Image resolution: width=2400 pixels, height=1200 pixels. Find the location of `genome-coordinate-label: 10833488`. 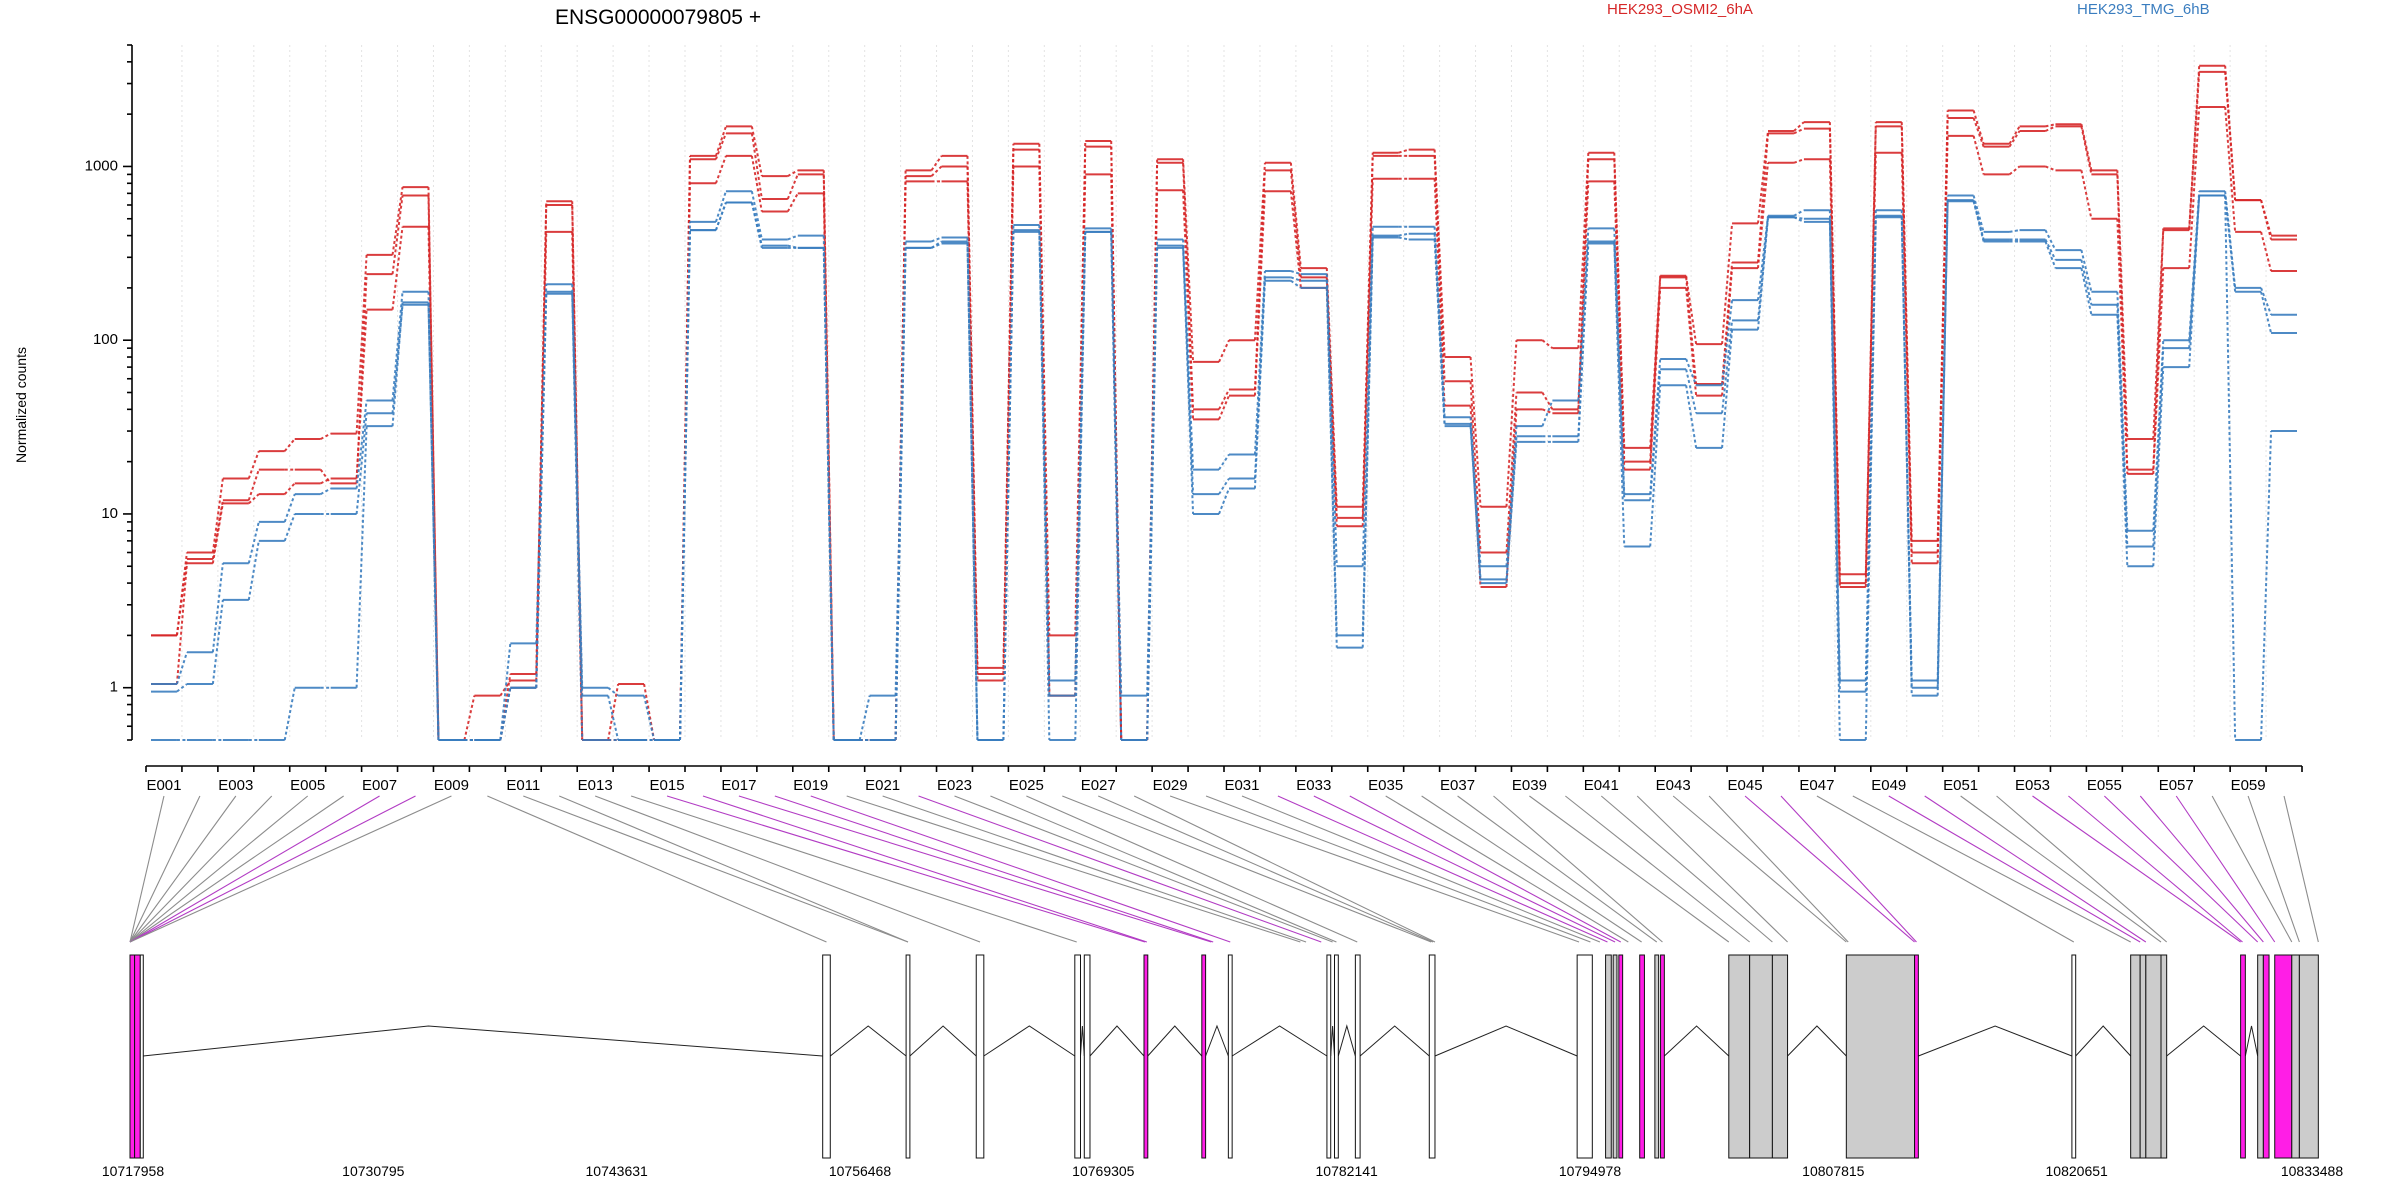

genome-coordinate-label: 10833488 is located at coordinates (2312, 1171).